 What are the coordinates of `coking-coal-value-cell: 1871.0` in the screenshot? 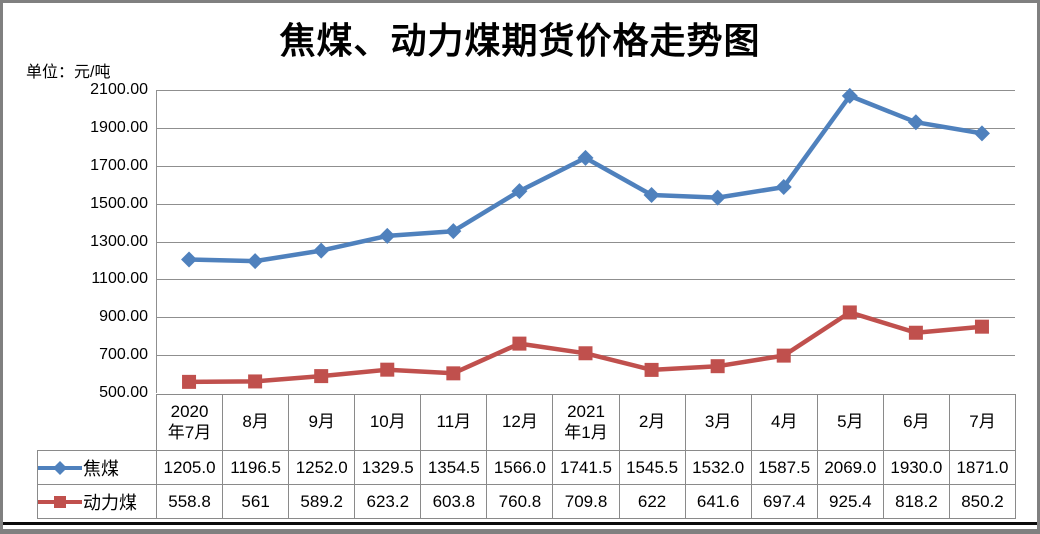 It's located at (982, 467).